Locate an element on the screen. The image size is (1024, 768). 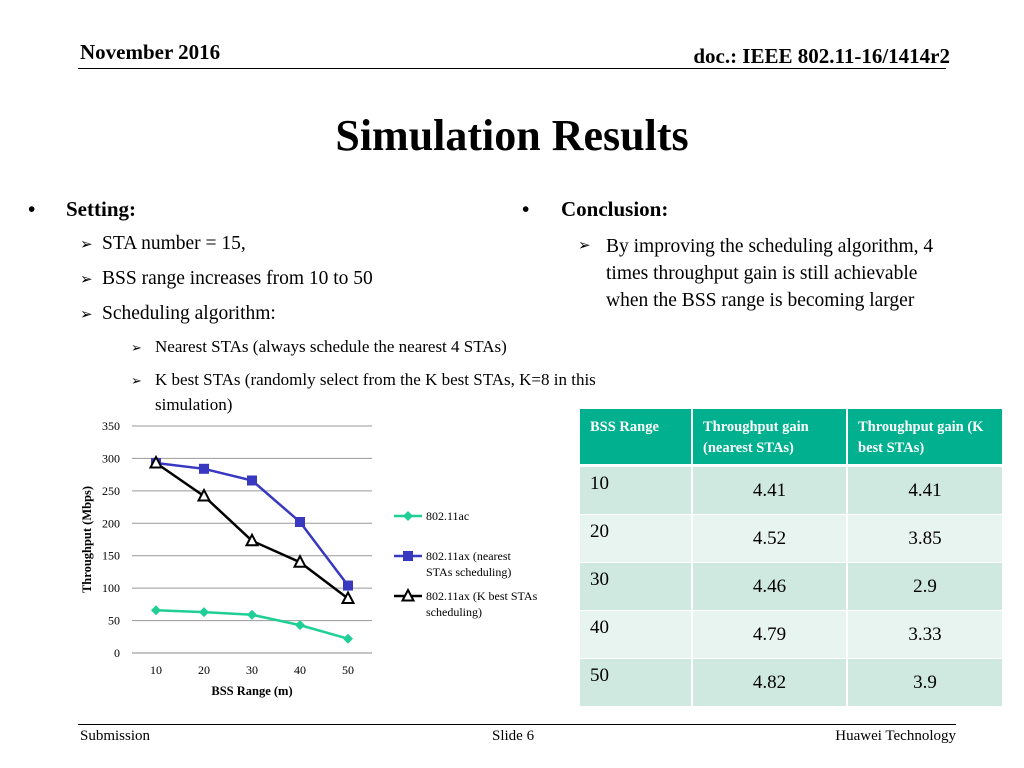
setting-item: ➢ BSS range increases from 10 to 50 is located at coordinates (226, 278).